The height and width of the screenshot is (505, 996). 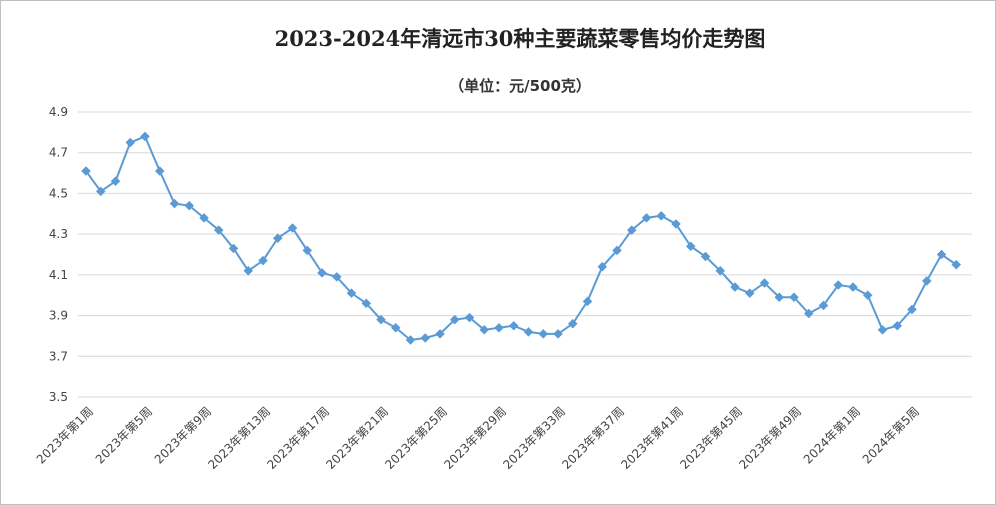 I want to click on chart-title: 2023-2024年清远市30种主要蔬菜零售均价走势图, so click(x=520, y=38).